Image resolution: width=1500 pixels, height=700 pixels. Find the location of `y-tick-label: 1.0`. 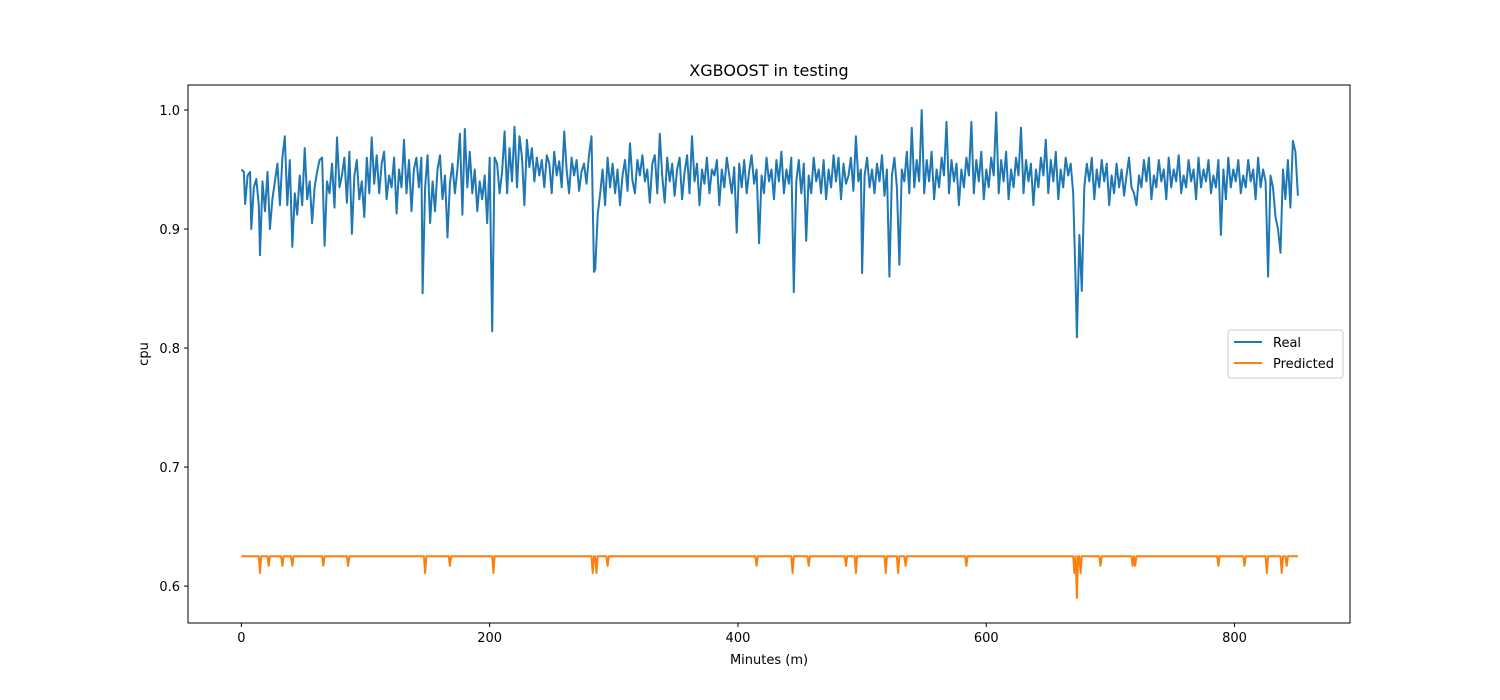

y-tick-label: 1.0 is located at coordinates (169, 111).